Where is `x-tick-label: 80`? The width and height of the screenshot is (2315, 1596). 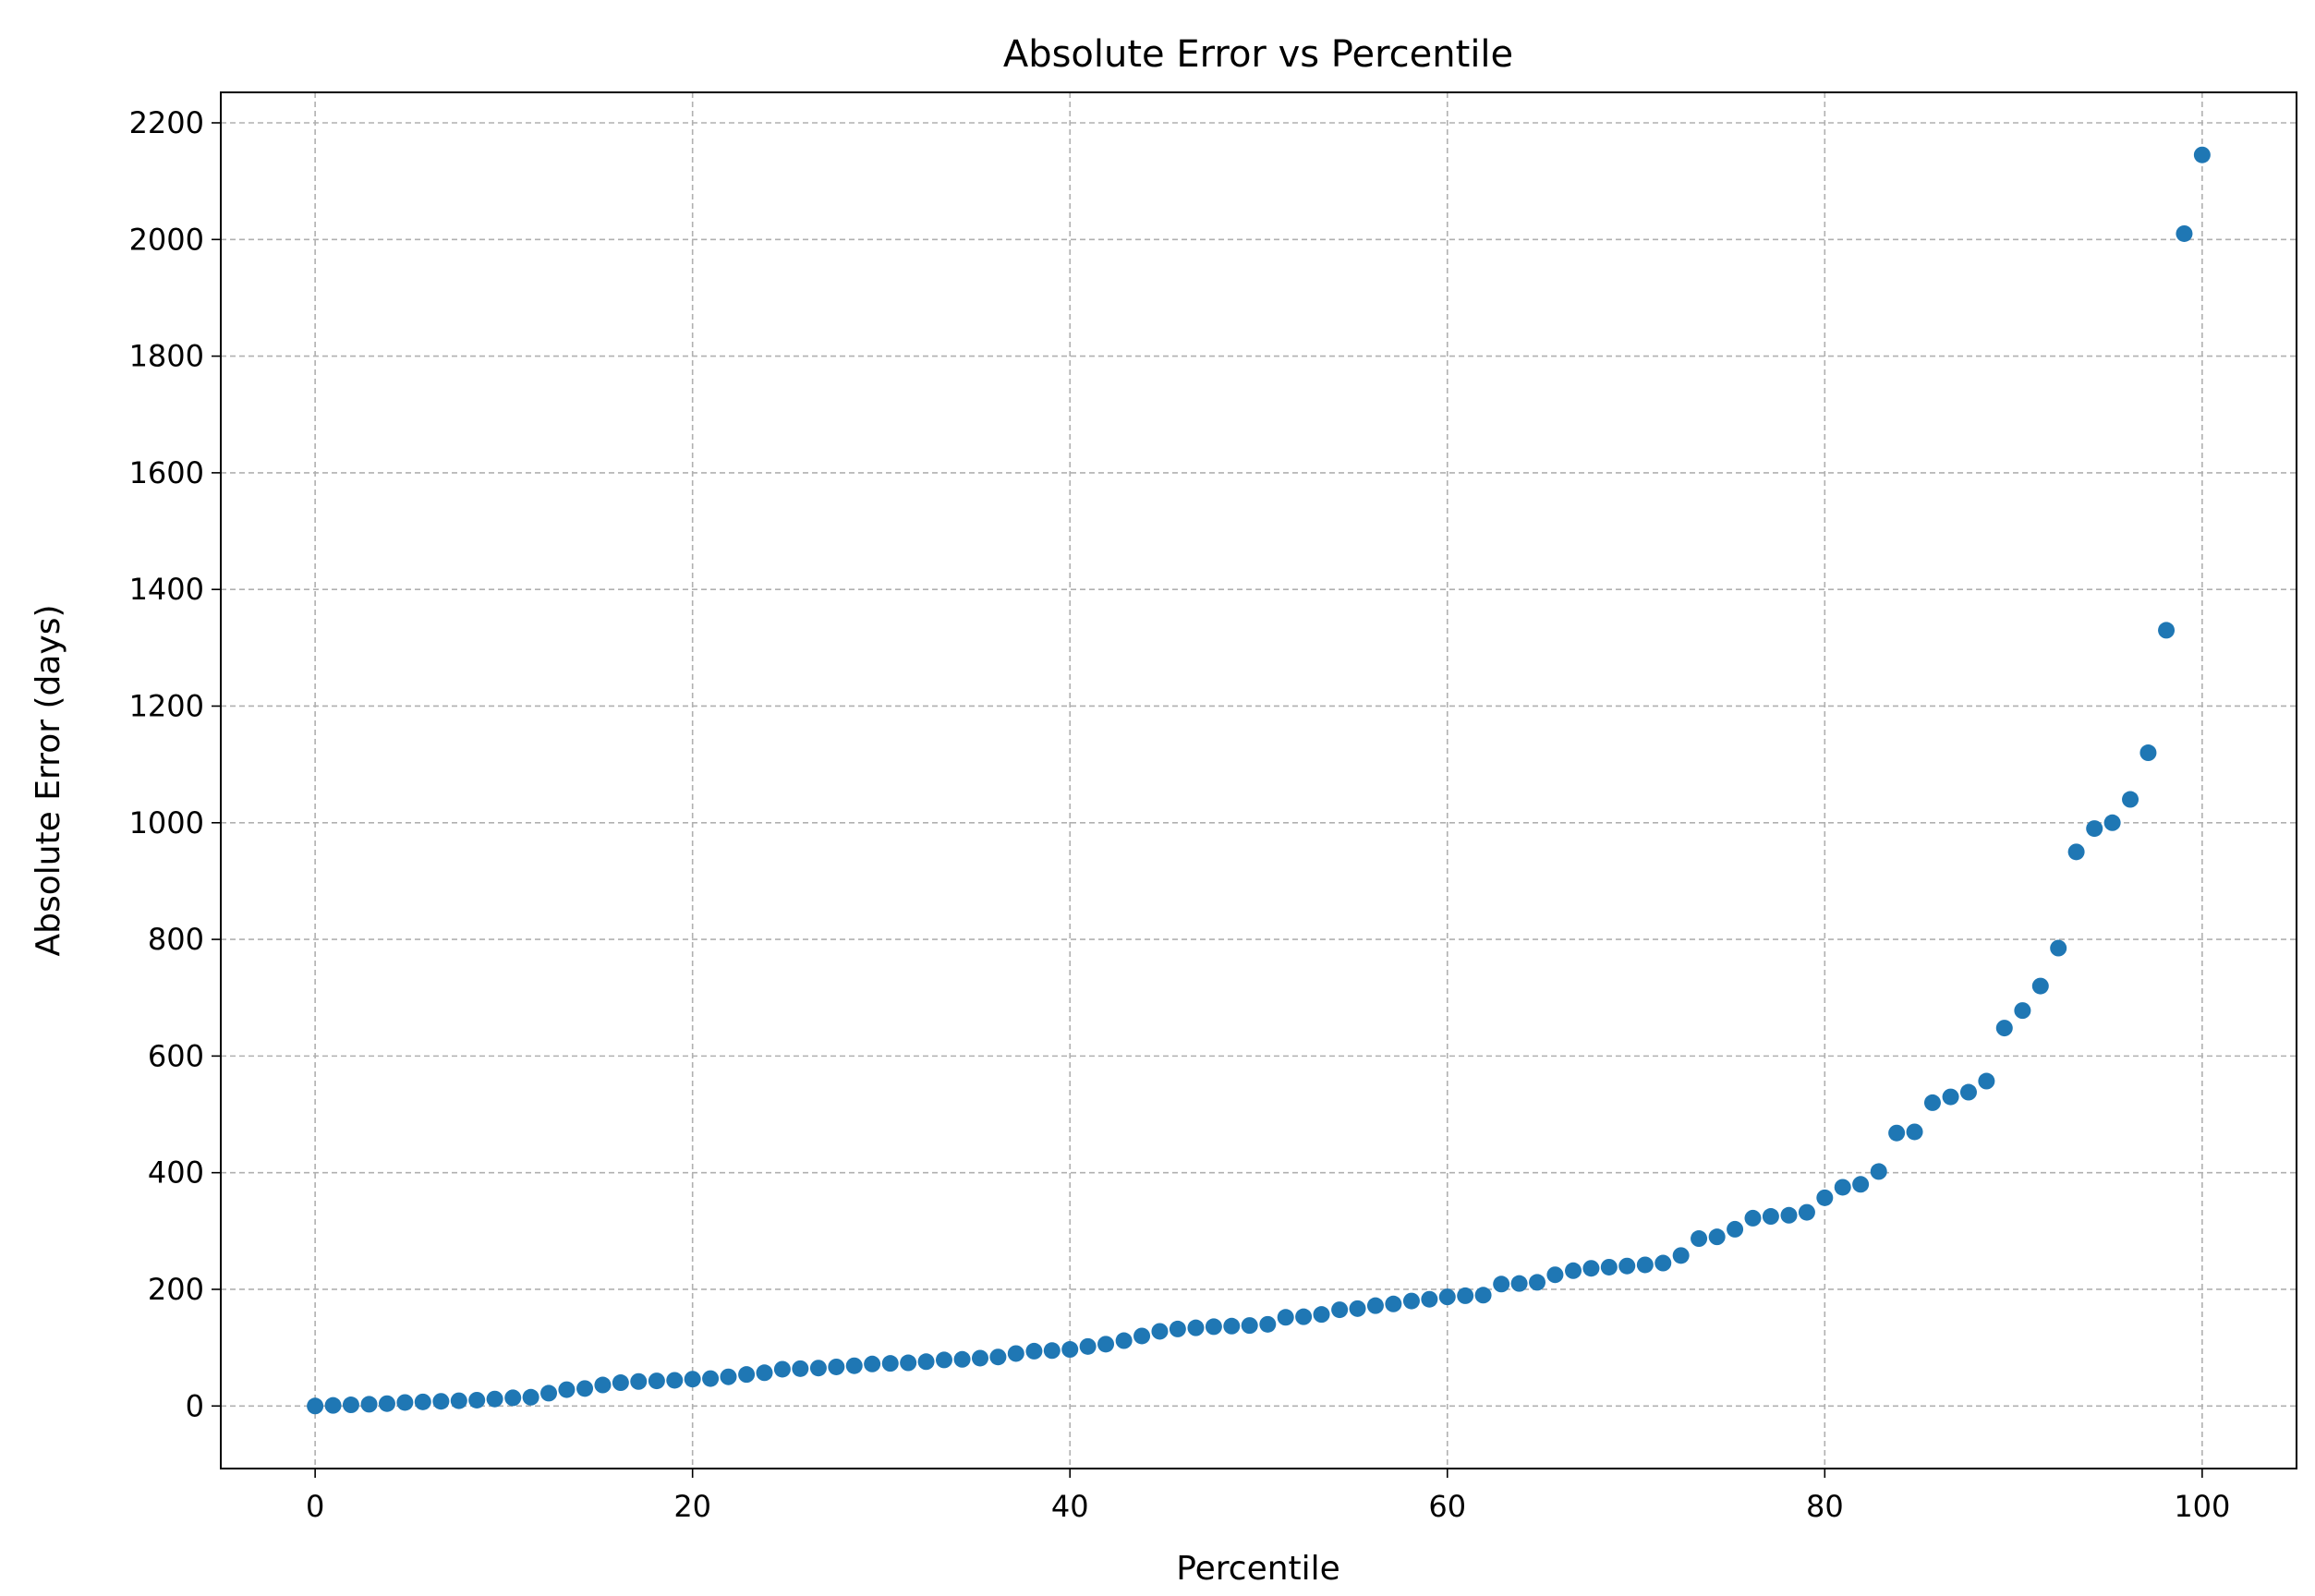 x-tick-label: 80 is located at coordinates (1825, 1506).